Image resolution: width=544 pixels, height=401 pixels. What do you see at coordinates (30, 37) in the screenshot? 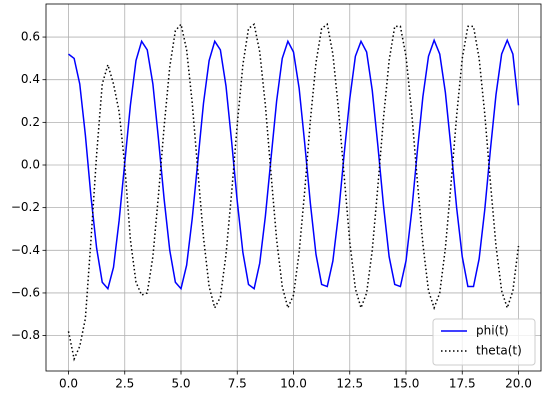
I see `y-tick-label: 0.6` at bounding box center [30, 37].